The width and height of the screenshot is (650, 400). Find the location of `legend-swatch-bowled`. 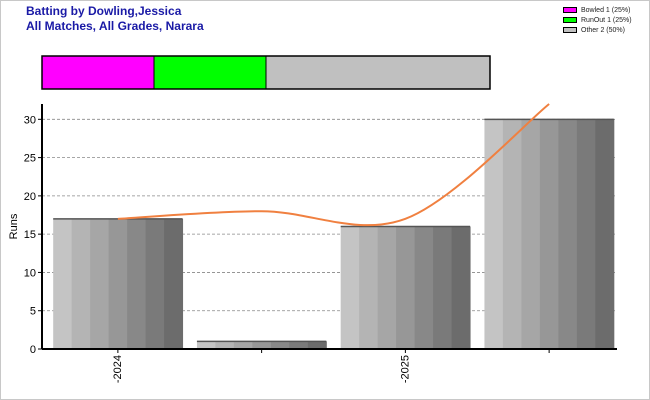

legend-swatch-bowled is located at coordinates (570, 10).